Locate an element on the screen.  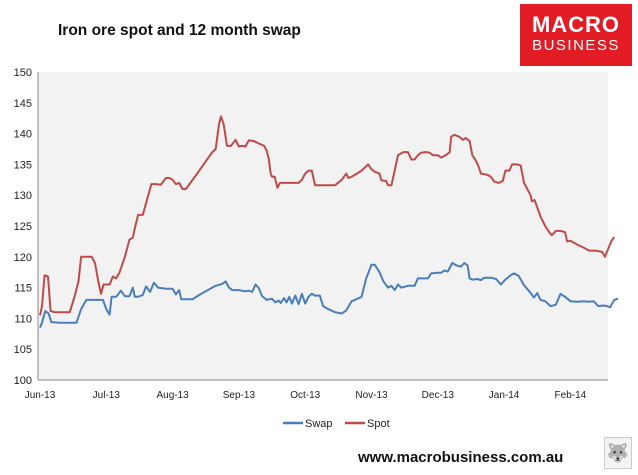
wolf-logo-icon: 🐺 is located at coordinates (618, 453).